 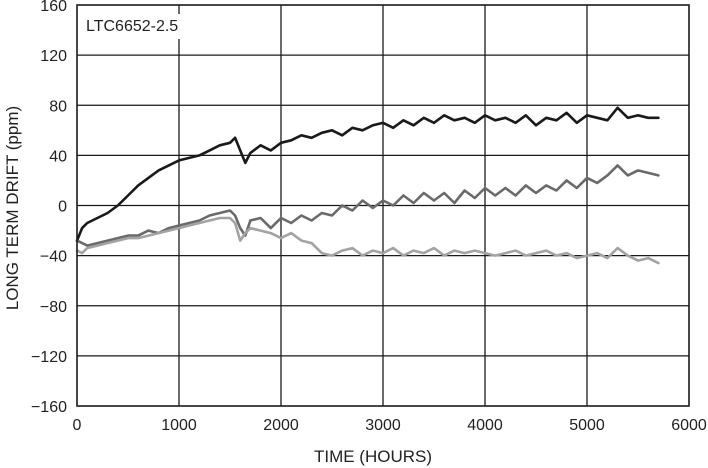 I want to click on y-tick-label: 160, so click(x=53, y=7).